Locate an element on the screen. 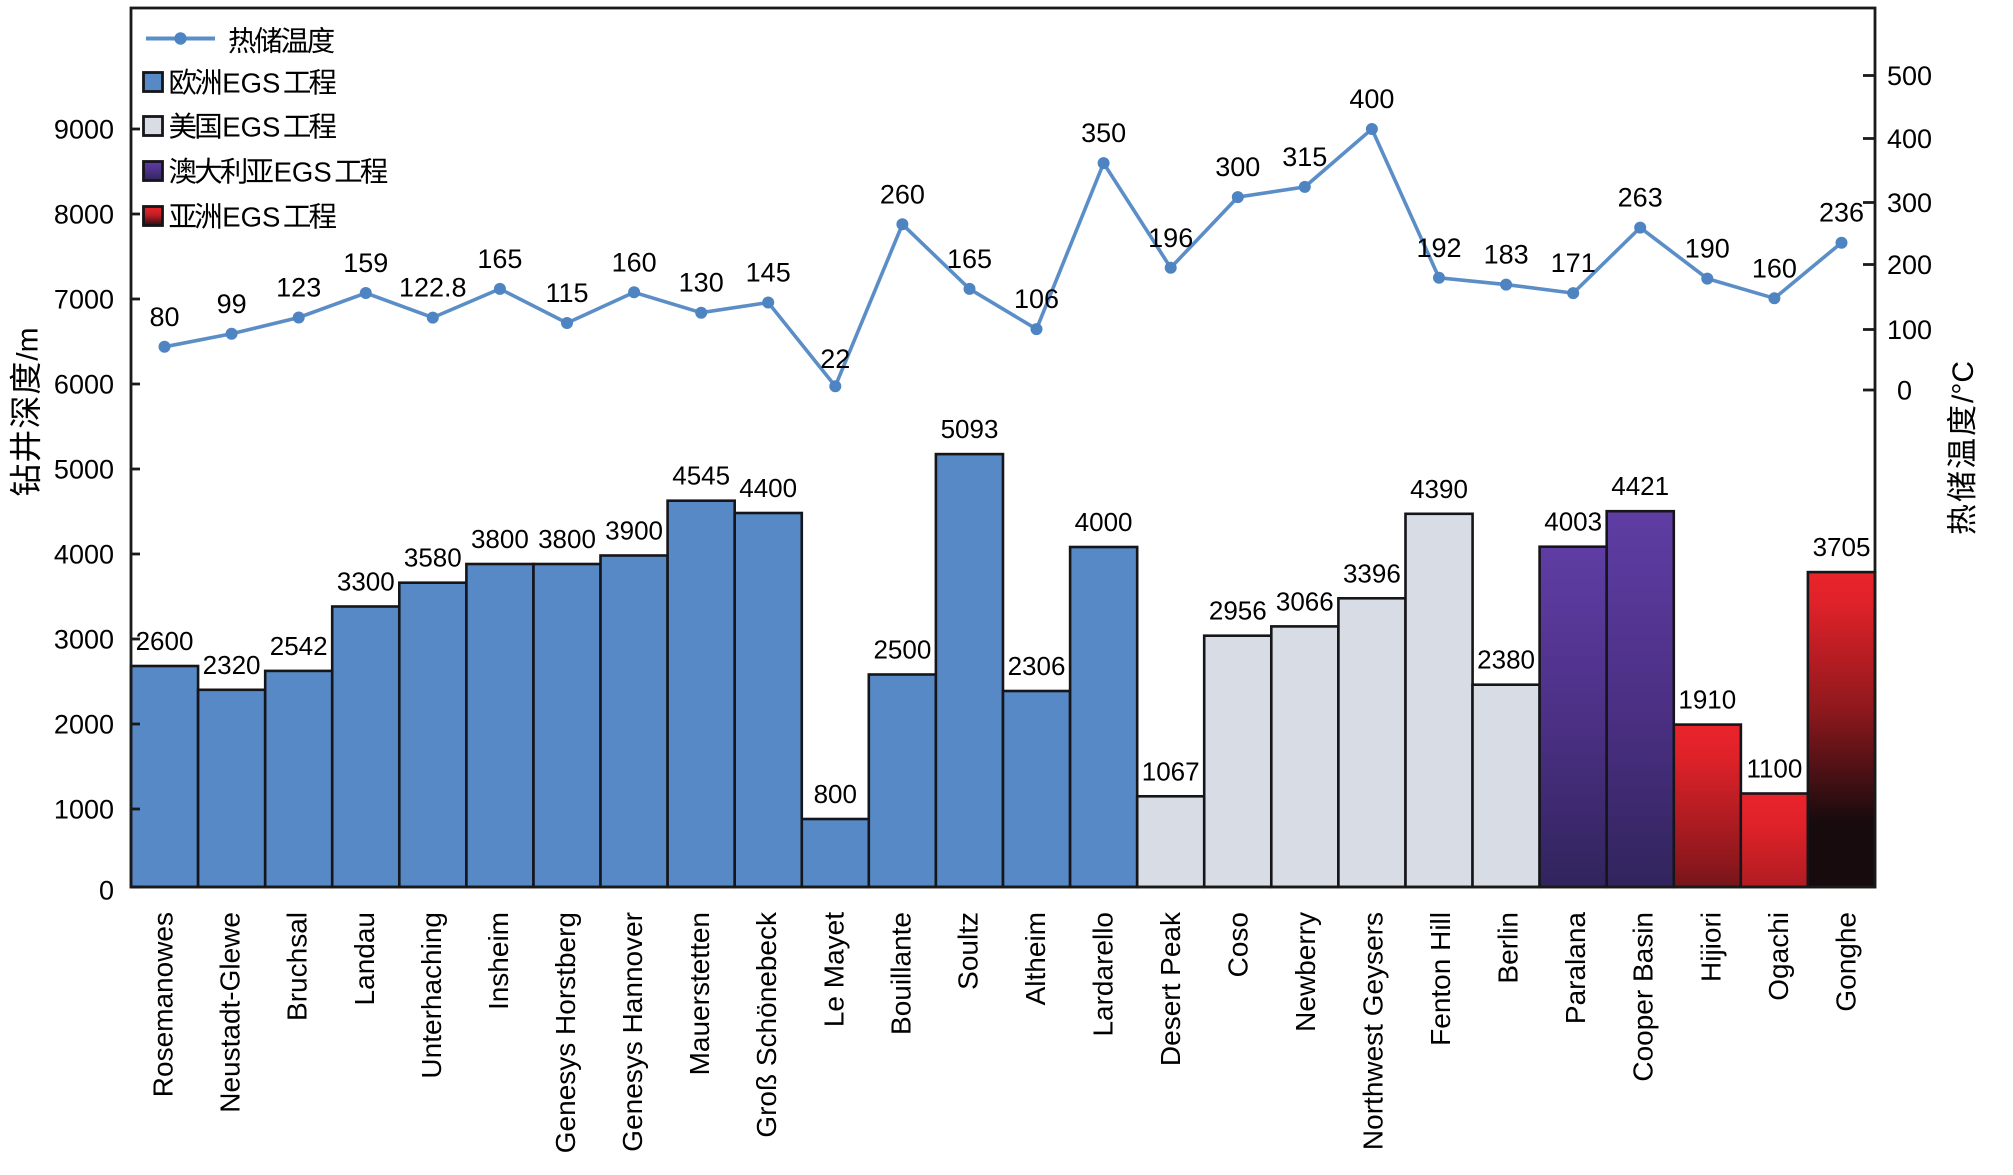 Image resolution: width=2013 pixels, height=1175 pixels. svg-text: 1067 is located at coordinates (1171, 771).